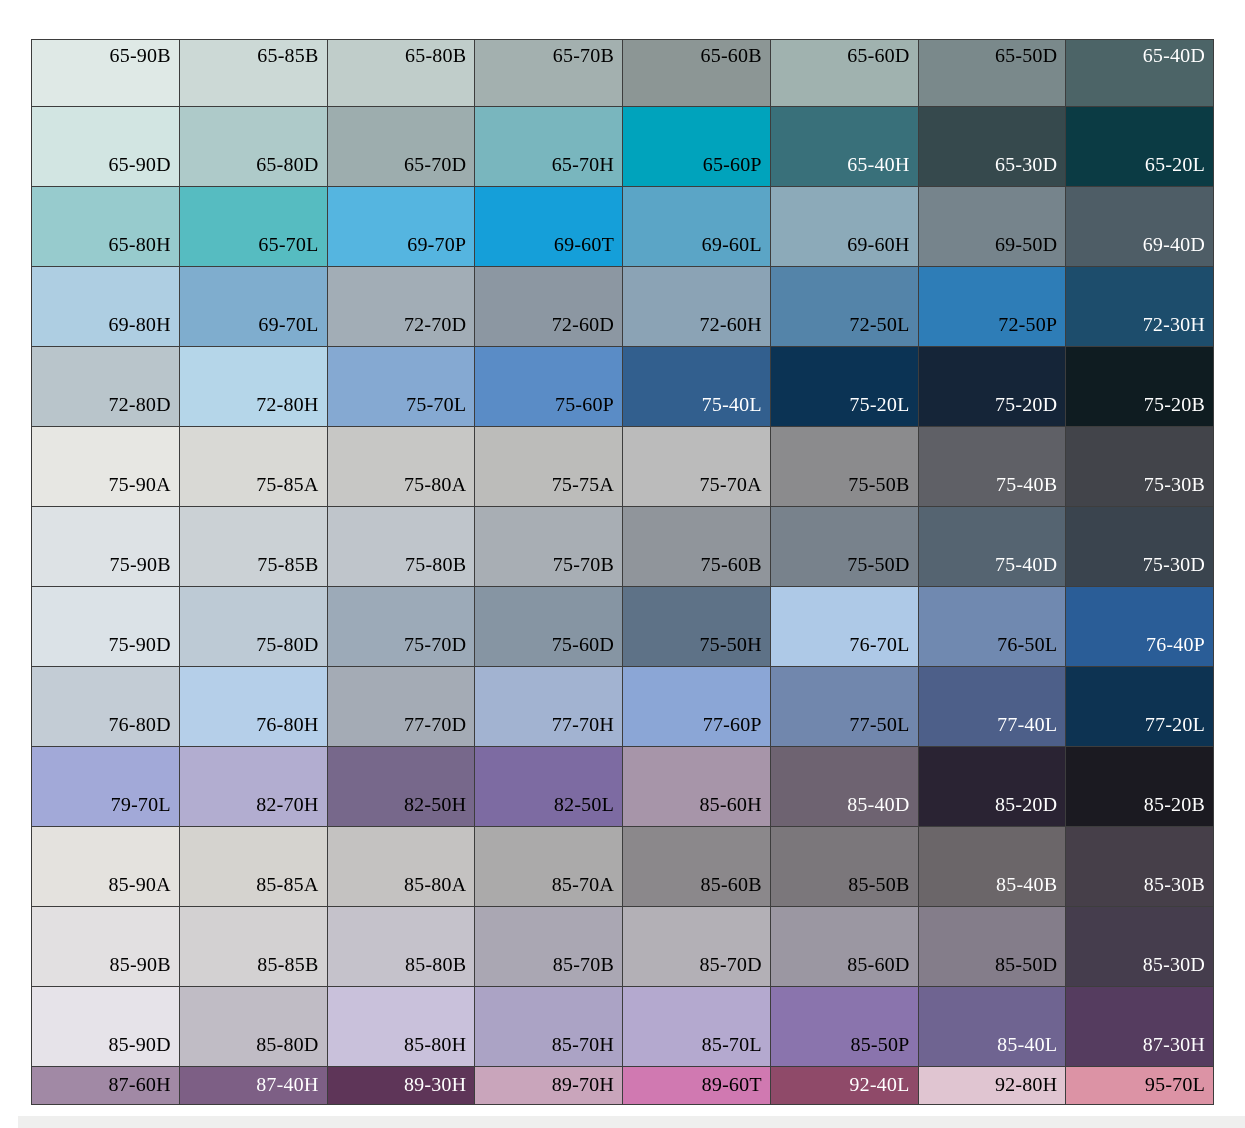 The height and width of the screenshot is (1128, 1245). Describe the element at coordinates (582, 485) in the screenshot. I see `swatch-code: 75-75A` at that location.